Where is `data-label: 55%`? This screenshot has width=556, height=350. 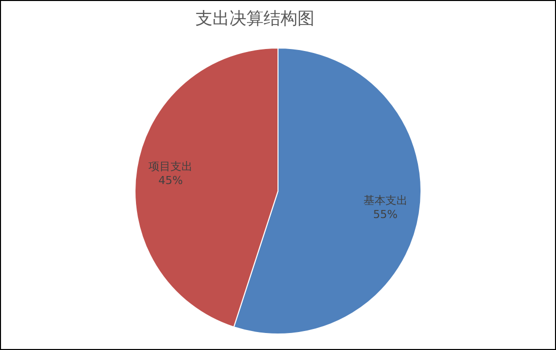 data-label: 55% is located at coordinates (385, 214).